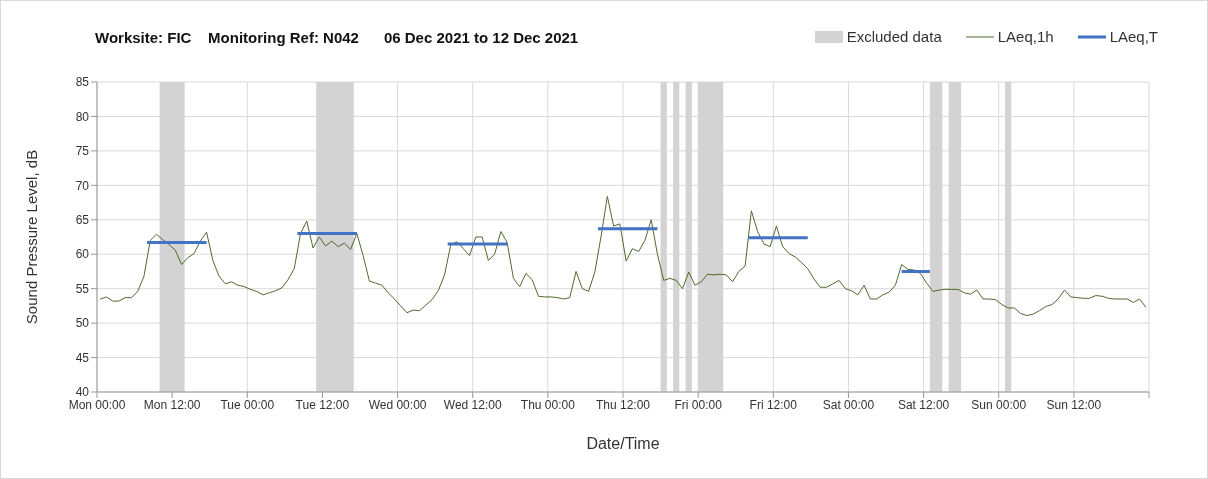 This screenshot has width=1208, height=479. Describe the element at coordinates (773, 404) in the screenshot. I see `x-tick-label: Fri 12:00` at that location.